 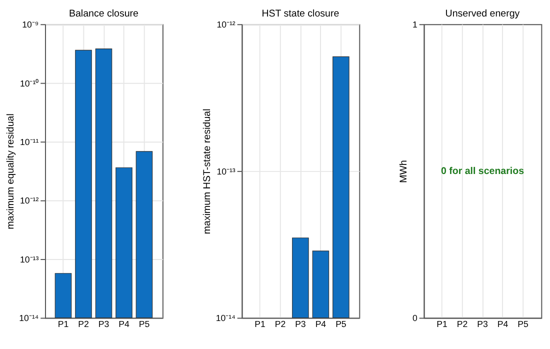 What do you see at coordinates (103, 14) in the screenshot?
I see `chart-title: Balance closure` at bounding box center [103, 14].